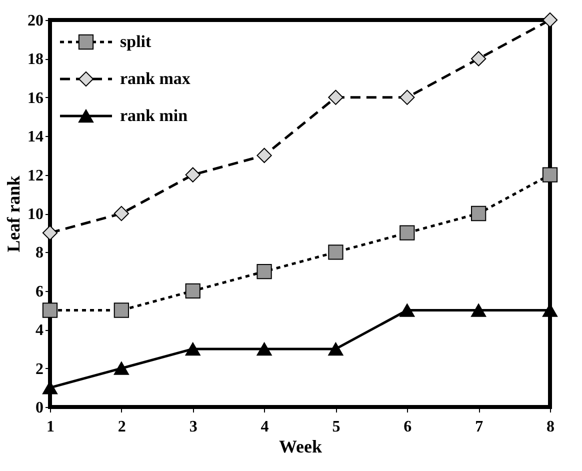  I want to click on y-tick-label: 4, so click(40, 331).